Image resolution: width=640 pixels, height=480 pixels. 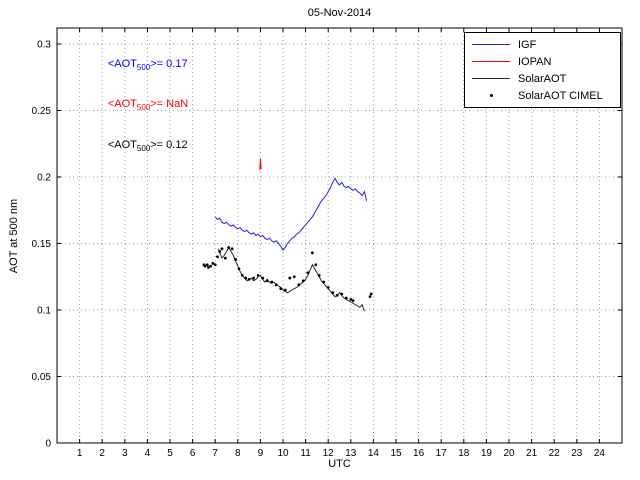 I want to click on x-tick-label: 2, so click(x=102, y=453).